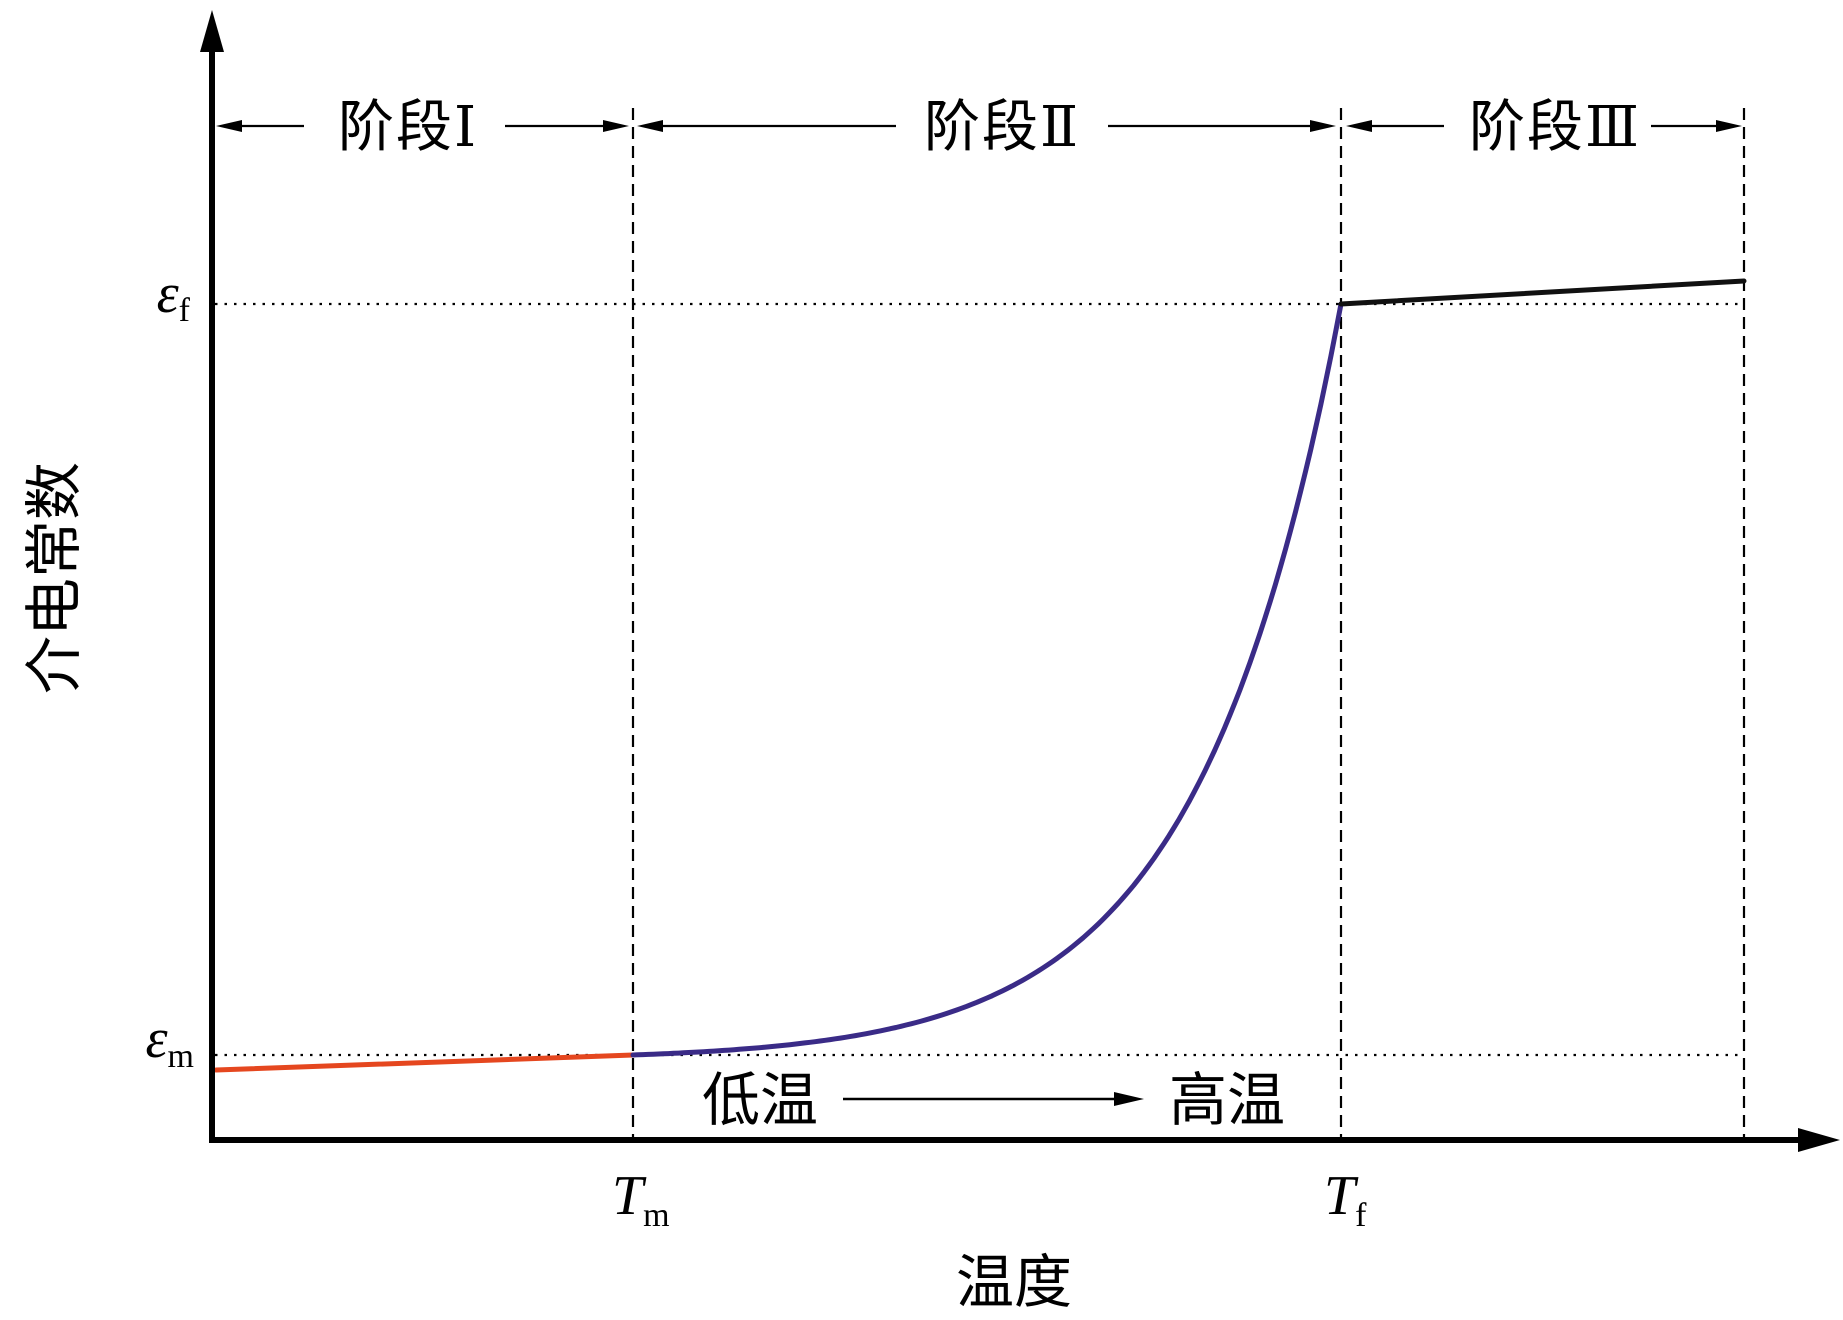 This screenshot has height=1320, width=1843. I want to click on annotation-low-temp-label: 低温, so click(760, 1100).